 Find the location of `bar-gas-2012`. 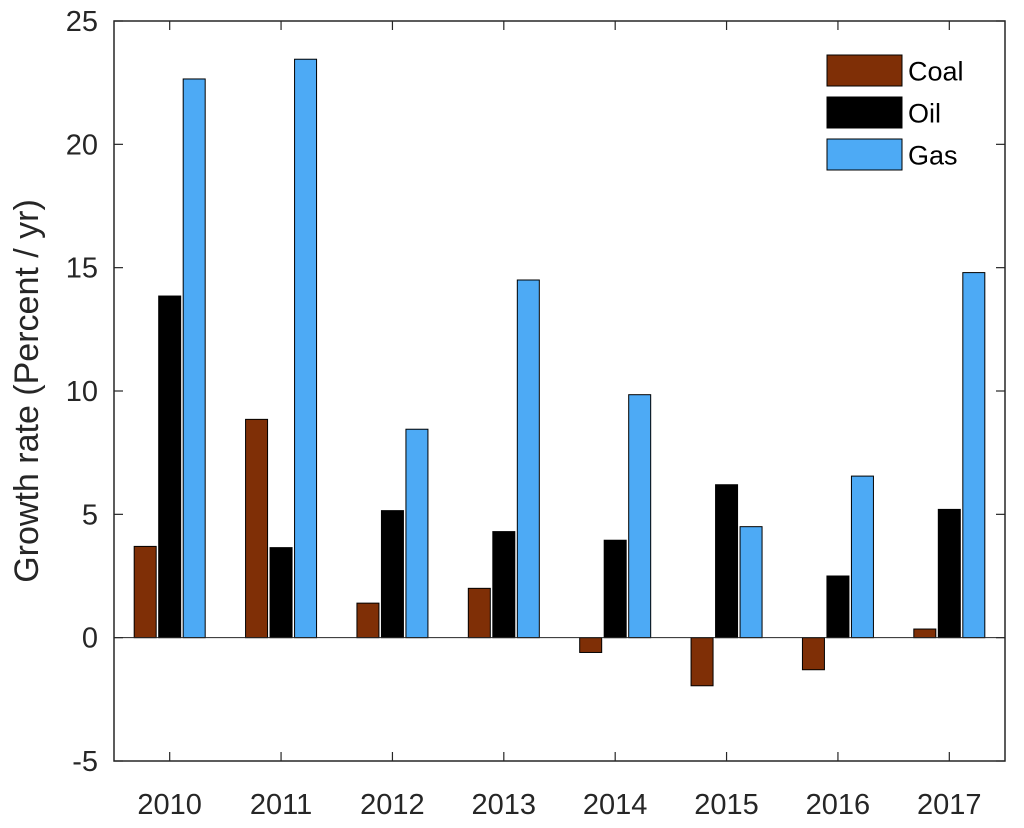

bar-gas-2012 is located at coordinates (417, 533).